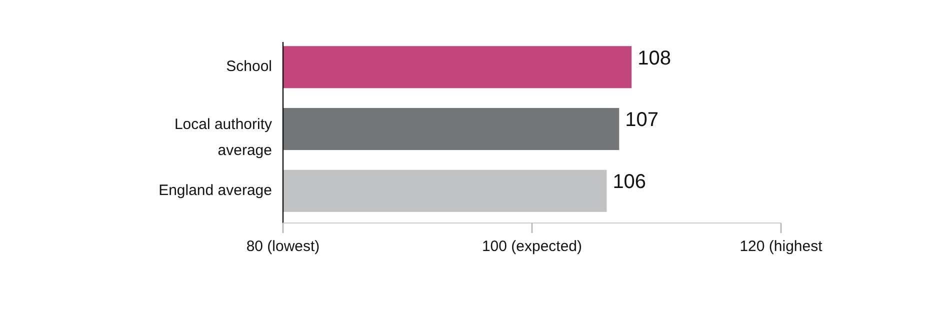  Describe the element at coordinates (642, 120) in the screenshot. I see `data-label: 107` at that location.